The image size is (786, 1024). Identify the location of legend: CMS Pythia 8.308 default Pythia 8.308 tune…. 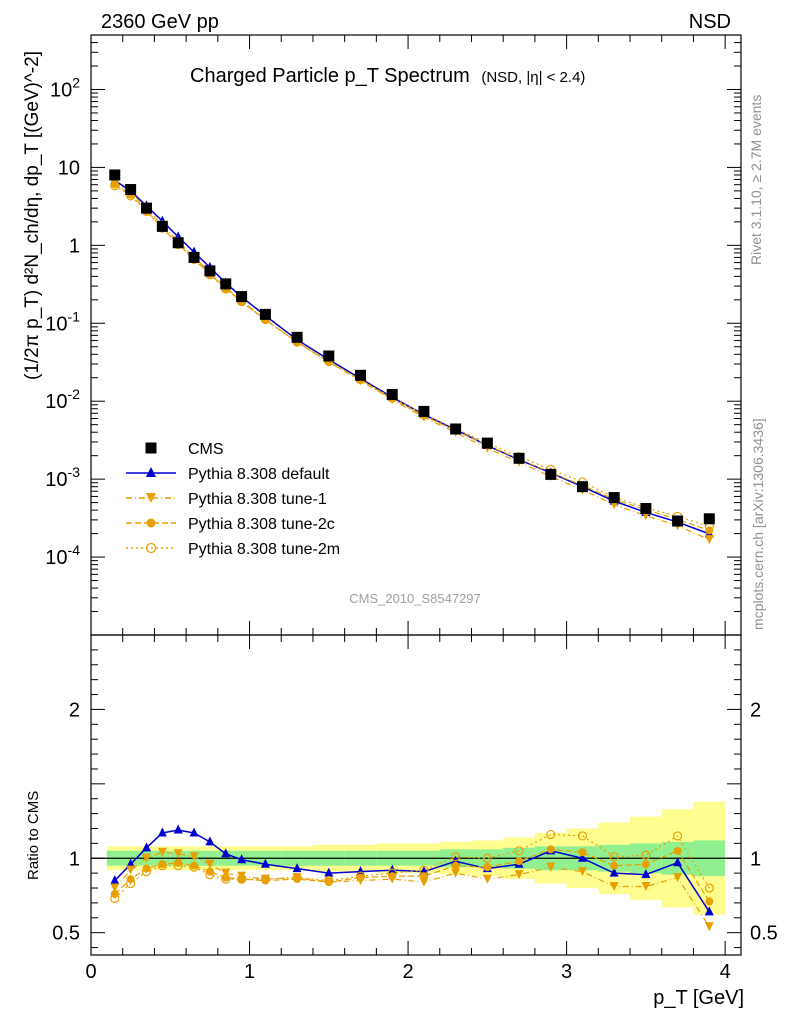
(233, 499).